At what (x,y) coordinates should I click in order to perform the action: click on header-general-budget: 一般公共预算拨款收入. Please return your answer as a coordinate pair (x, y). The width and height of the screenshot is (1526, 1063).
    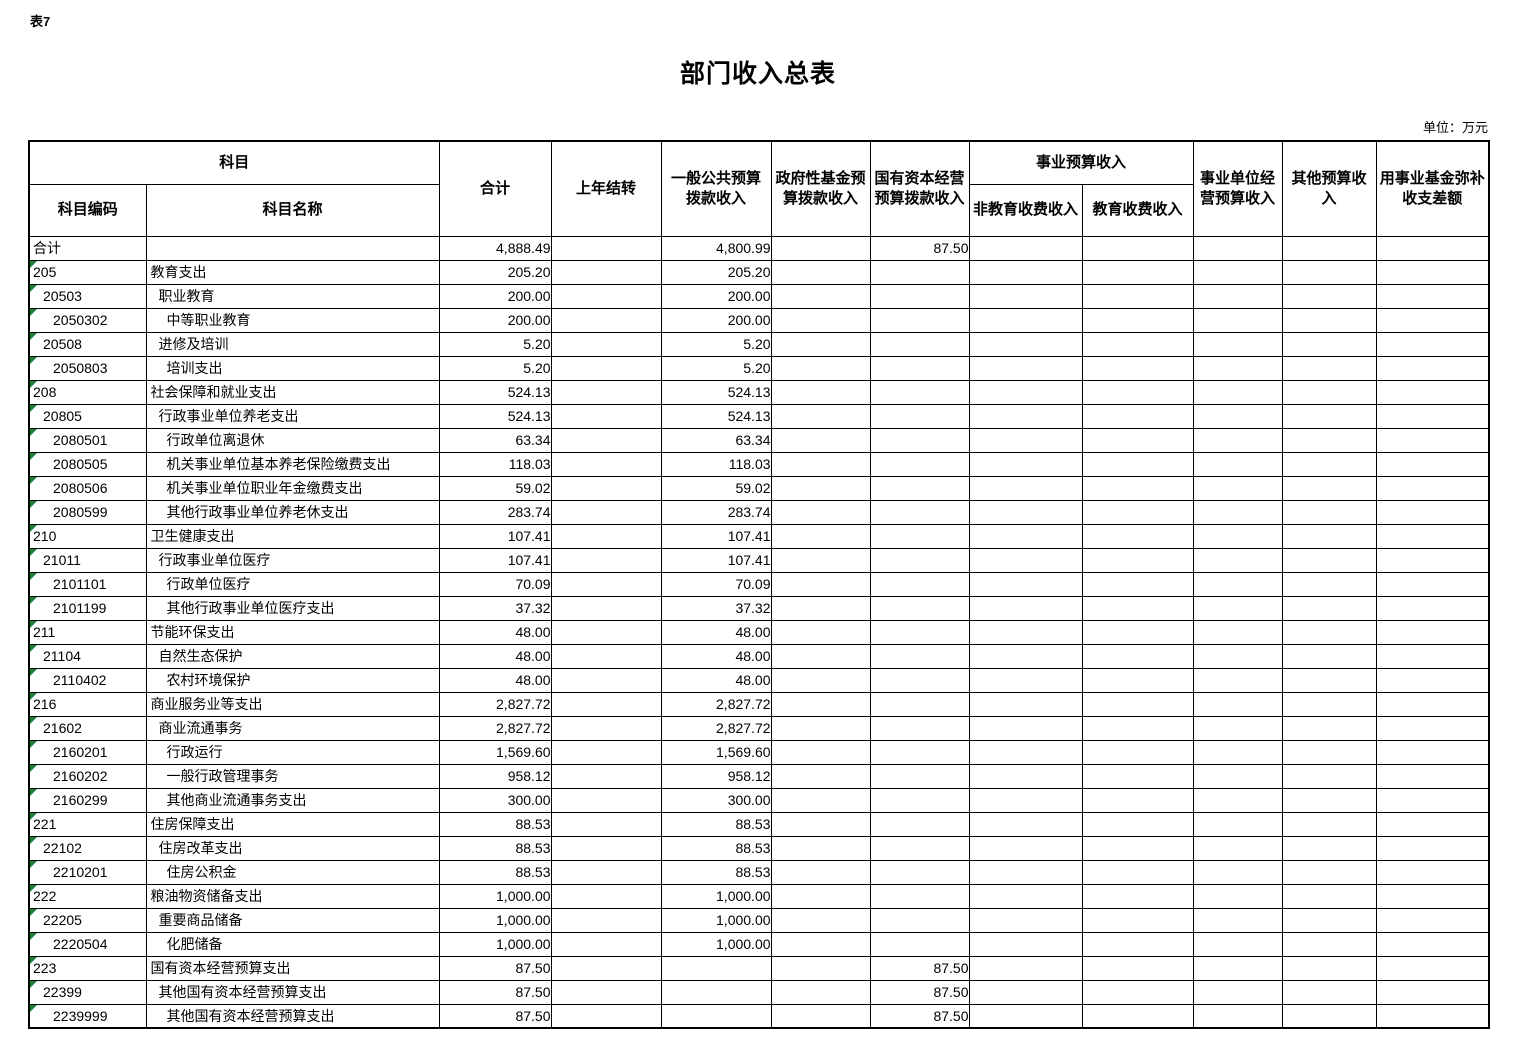
    Looking at the image, I should click on (716, 188).